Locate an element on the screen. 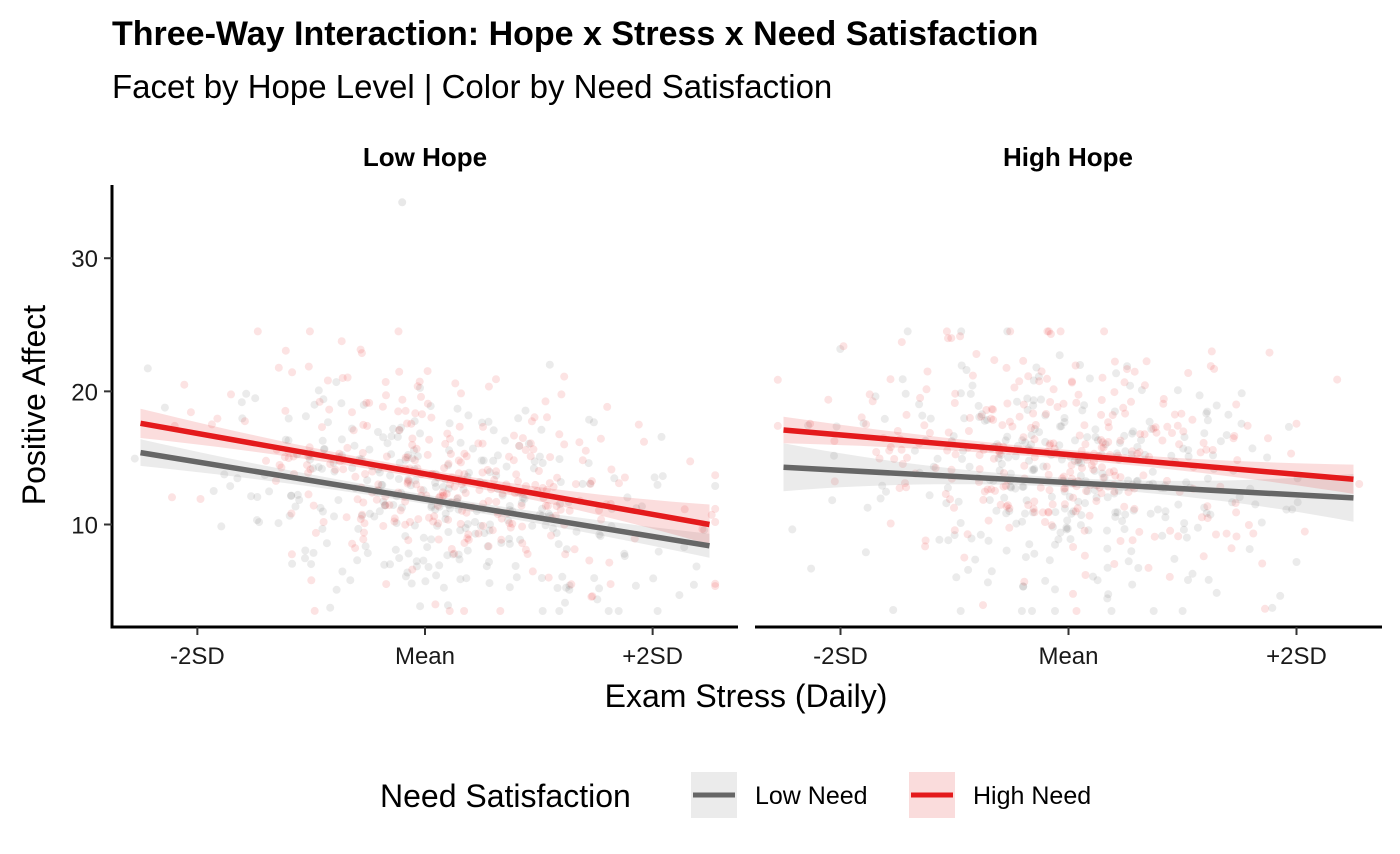 The height and width of the screenshot is (854, 1400). x-tick-label: -2SD is located at coordinates (197, 656).